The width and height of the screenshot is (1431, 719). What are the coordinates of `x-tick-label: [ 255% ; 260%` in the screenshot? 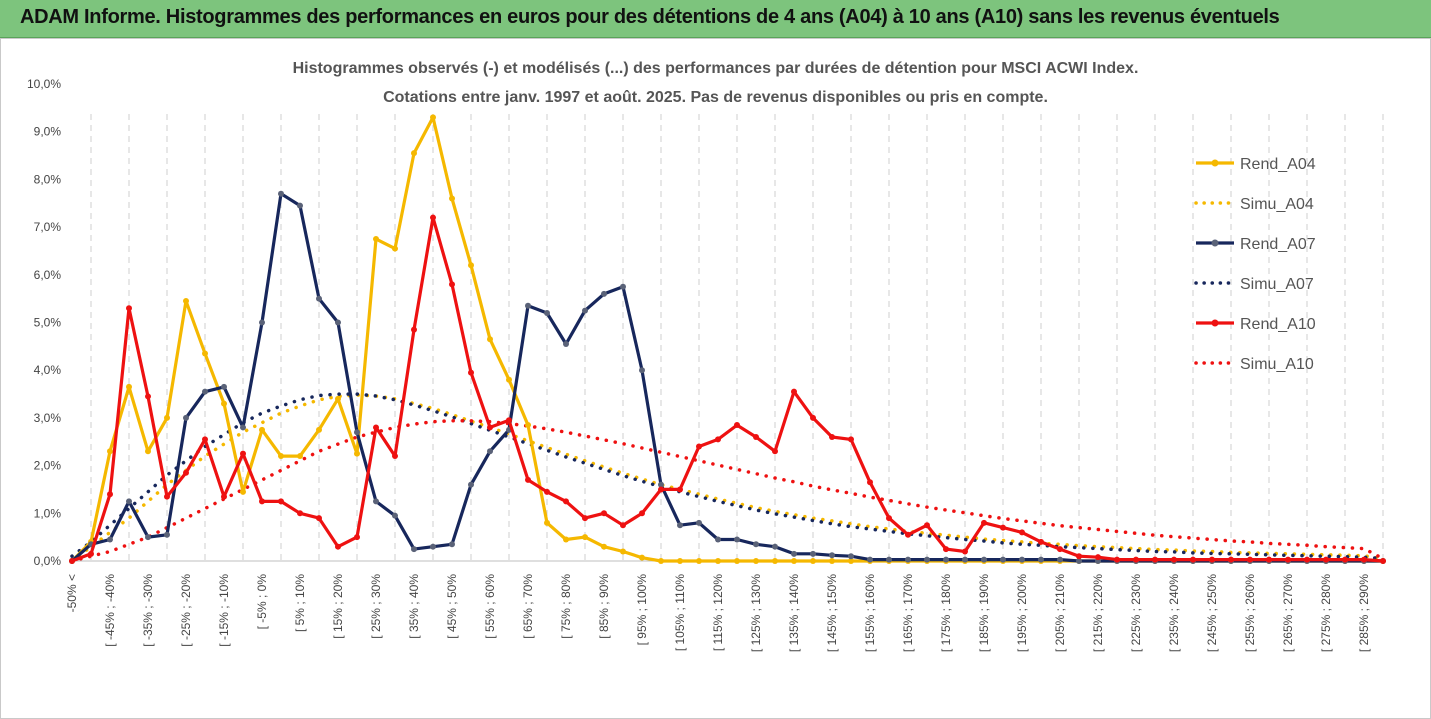 It's located at (1250, 613).